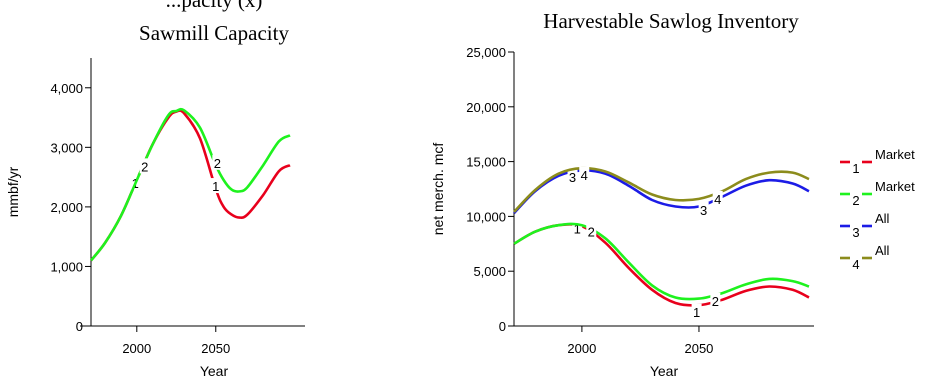 Image resolution: width=927 pixels, height=379 pixels. I want to click on chart-2-x-axis-label: Year, so click(664, 371).